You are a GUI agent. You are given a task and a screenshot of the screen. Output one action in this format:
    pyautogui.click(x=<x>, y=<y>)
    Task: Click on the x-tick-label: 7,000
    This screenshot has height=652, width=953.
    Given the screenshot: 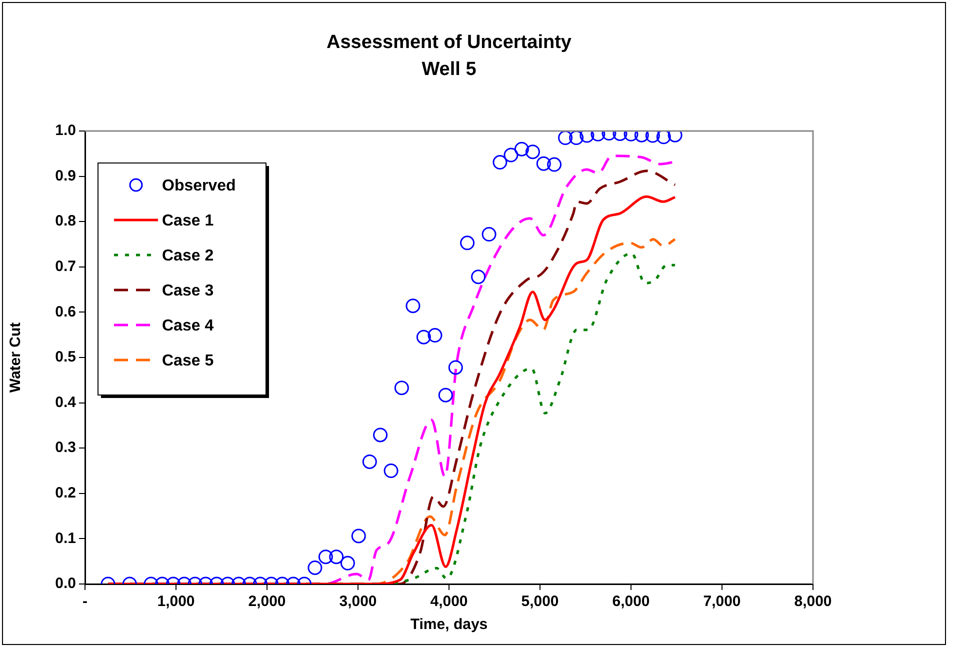 What is the action you would take?
    pyautogui.click(x=722, y=601)
    